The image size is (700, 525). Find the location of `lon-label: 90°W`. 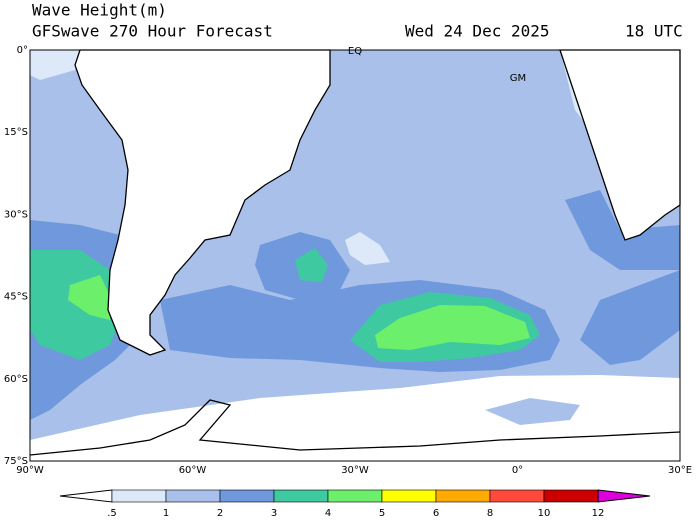

lon-label: 90°W is located at coordinates (30, 470).